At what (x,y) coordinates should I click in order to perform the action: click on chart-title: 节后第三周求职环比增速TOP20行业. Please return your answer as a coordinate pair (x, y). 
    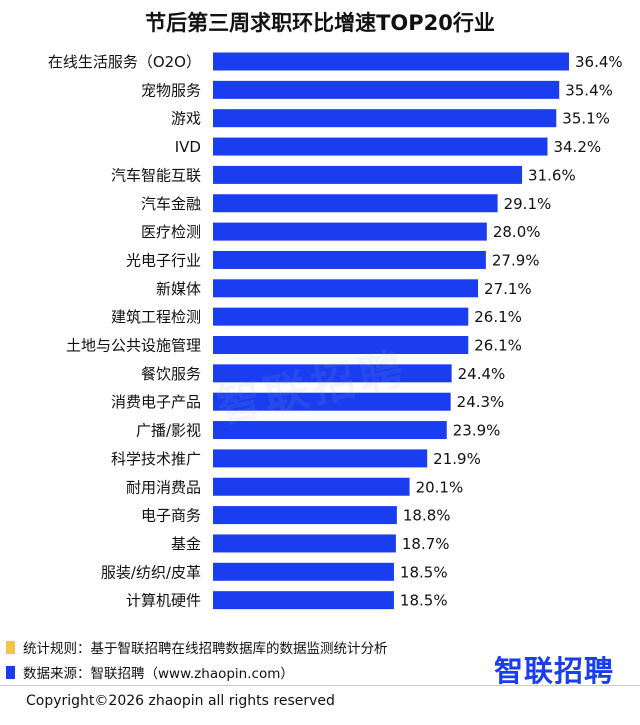
    Looking at the image, I should click on (320, 23).